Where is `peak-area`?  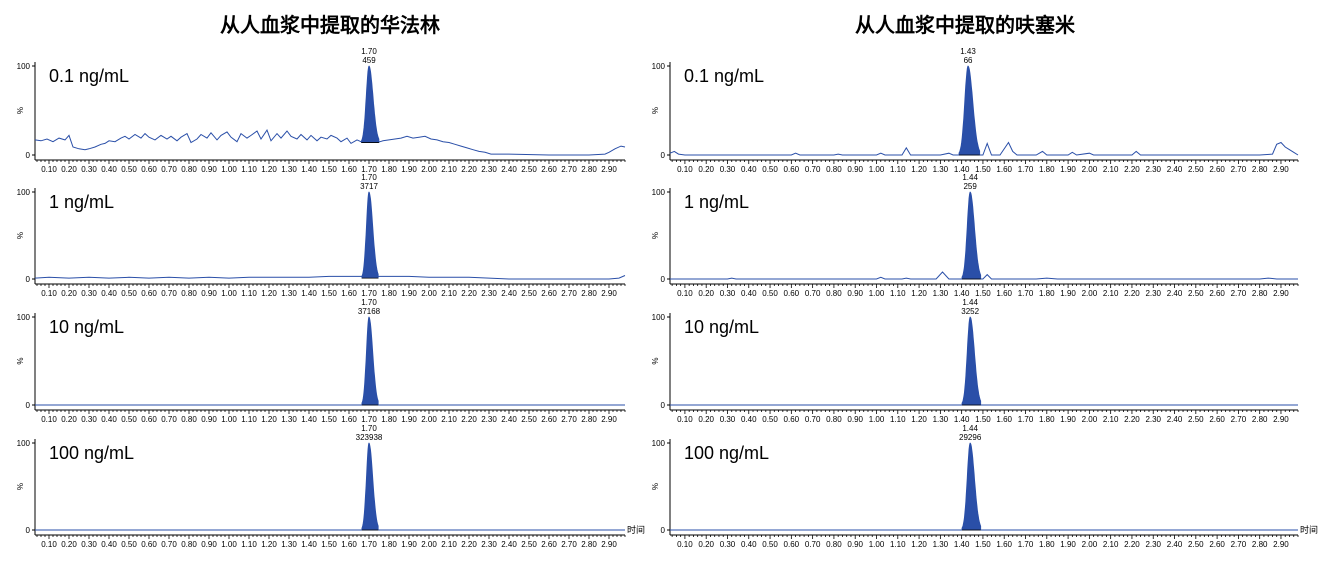
peak-area is located at coordinates (370, 104).